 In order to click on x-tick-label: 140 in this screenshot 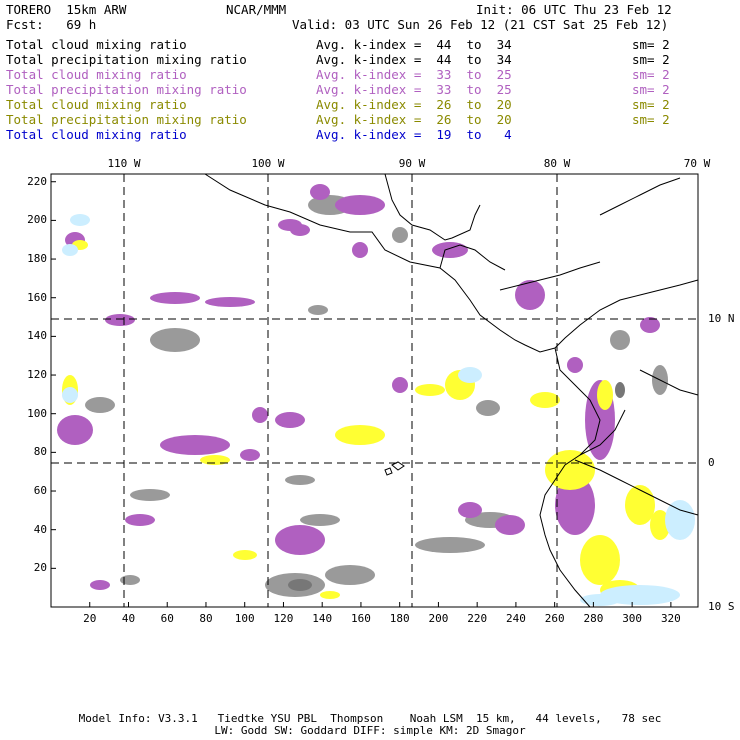, I will do `click(322, 618)`.